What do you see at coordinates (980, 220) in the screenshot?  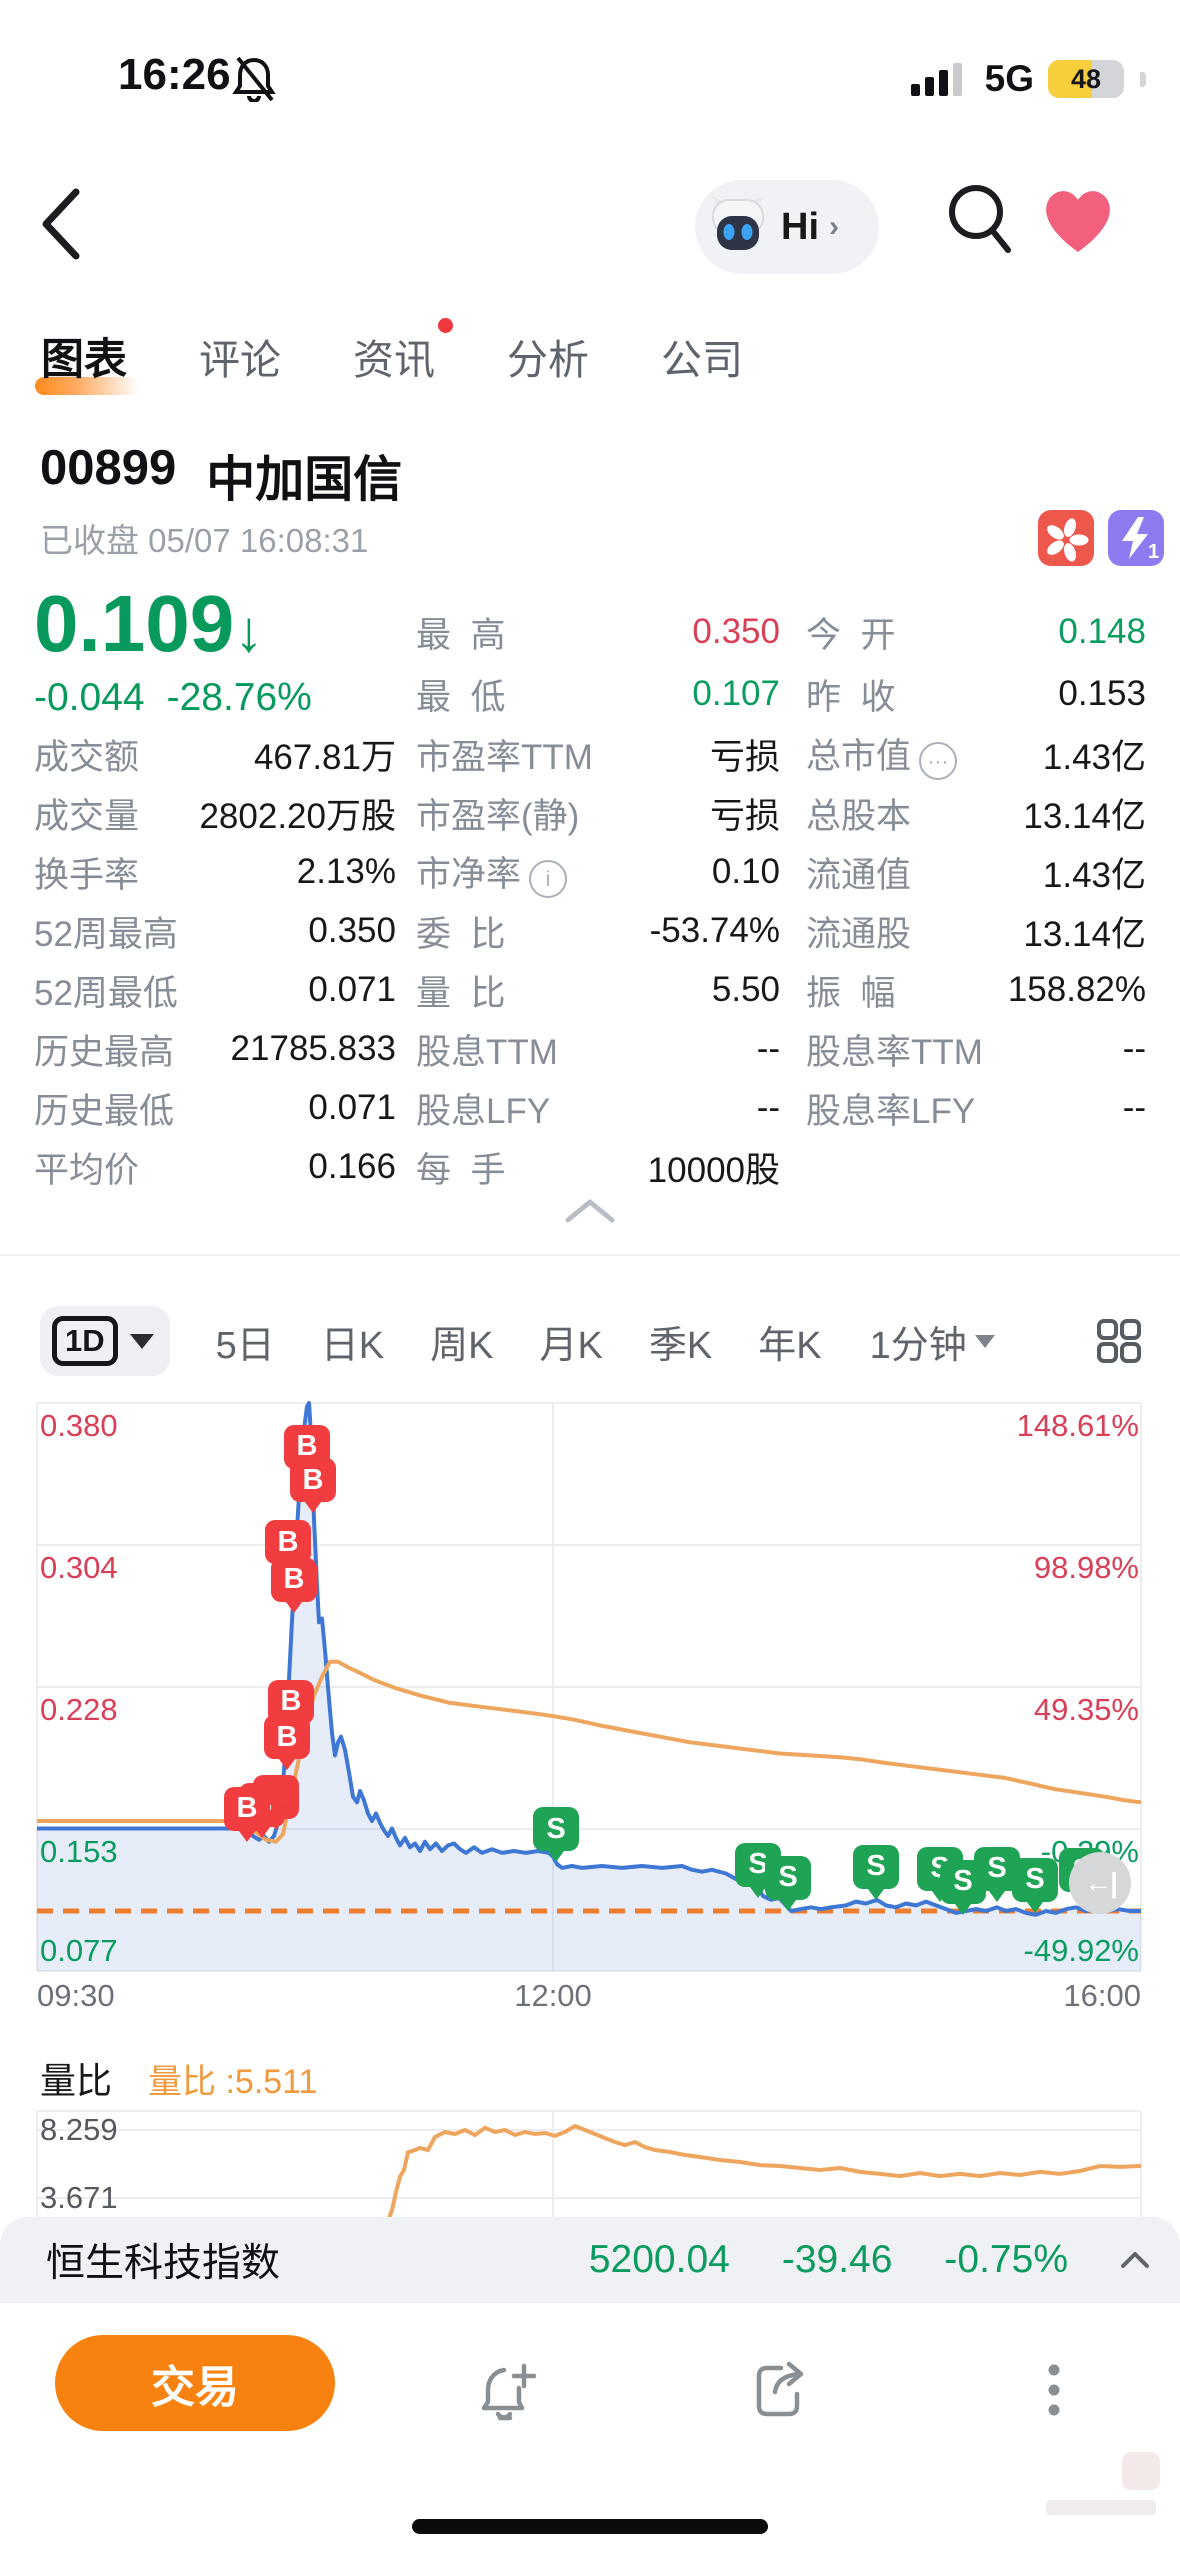 I see `search-button` at bounding box center [980, 220].